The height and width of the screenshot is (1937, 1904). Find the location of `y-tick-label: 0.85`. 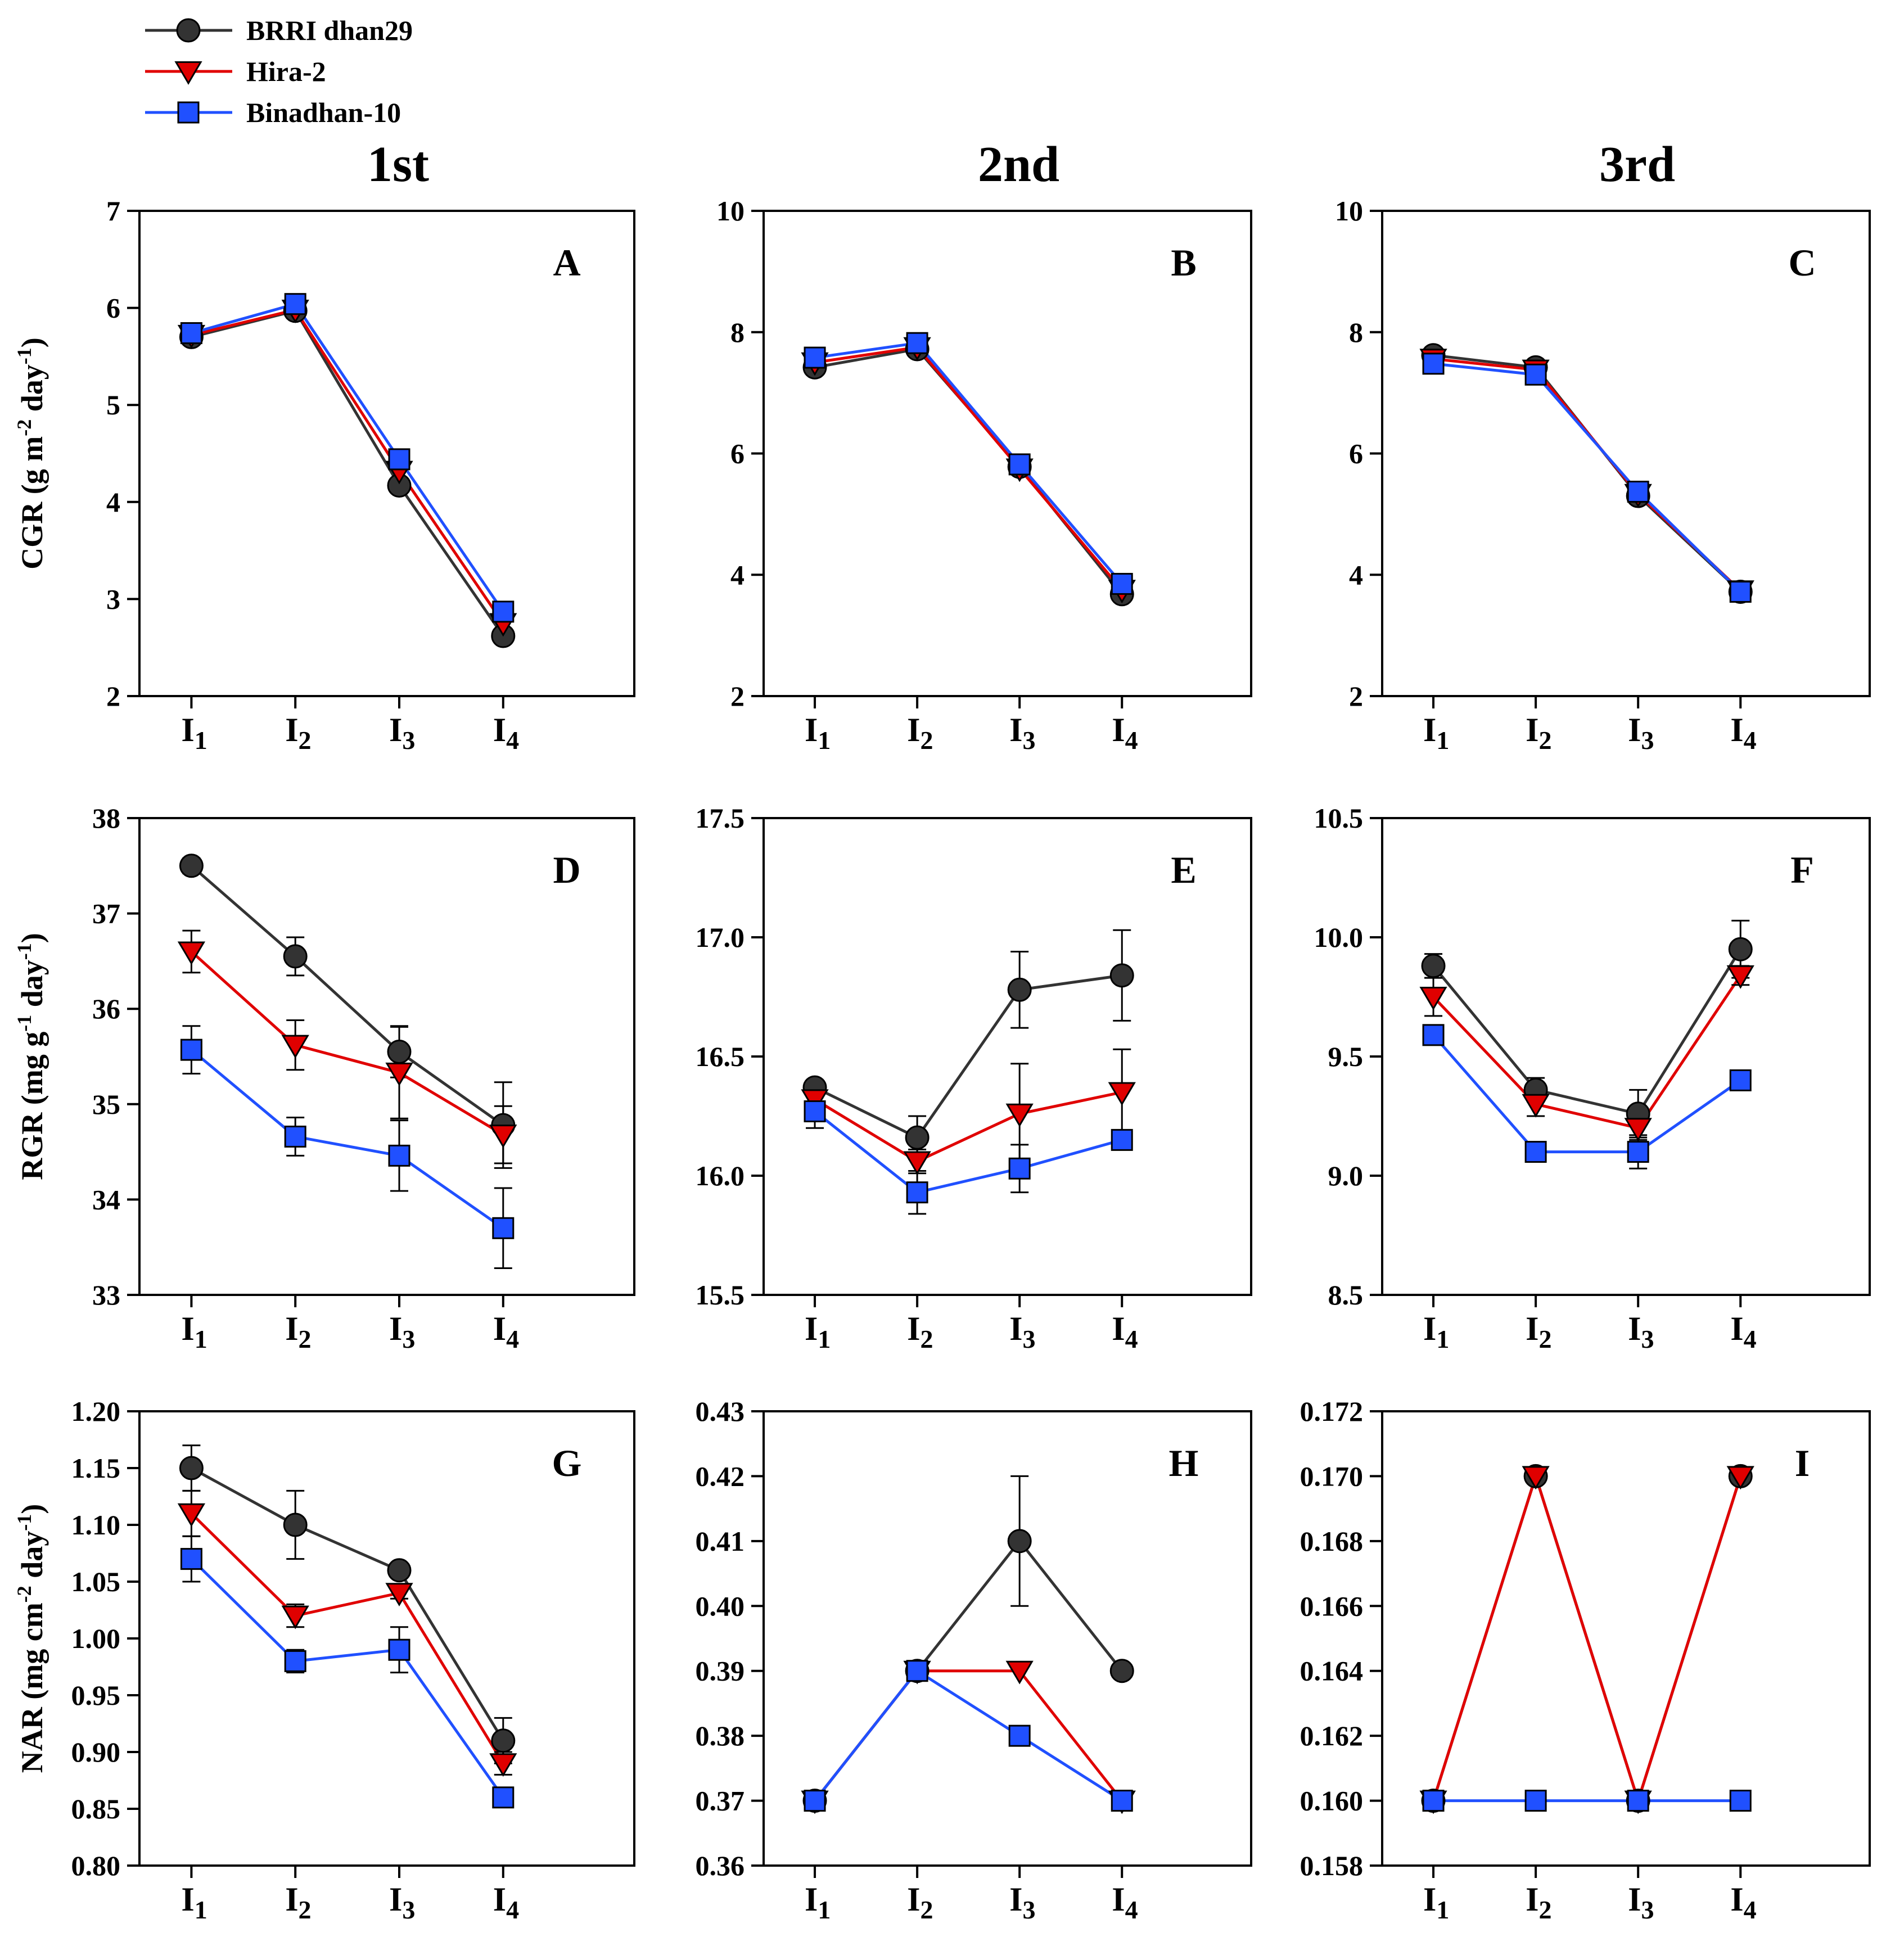

y-tick-label: 0.85 is located at coordinates (96, 1809).